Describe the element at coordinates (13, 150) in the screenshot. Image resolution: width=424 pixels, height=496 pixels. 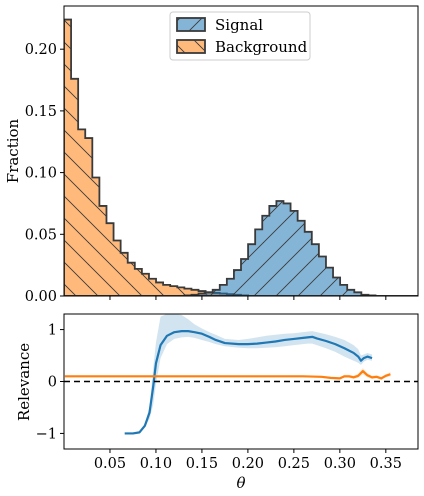
I see `histogram-y-axis-label: Fraction` at that location.